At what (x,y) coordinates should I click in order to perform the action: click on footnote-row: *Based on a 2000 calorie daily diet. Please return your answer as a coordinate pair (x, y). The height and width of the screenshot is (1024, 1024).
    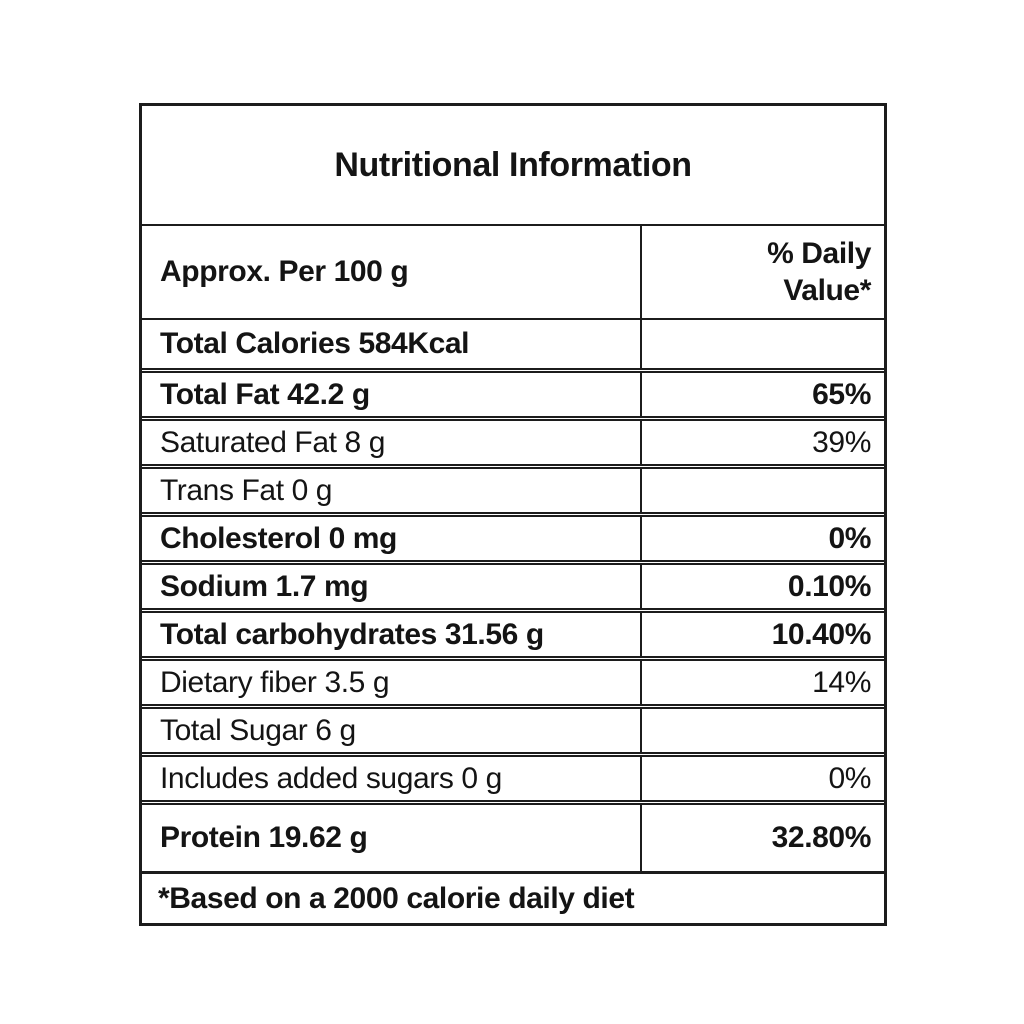
    Looking at the image, I should click on (513, 897).